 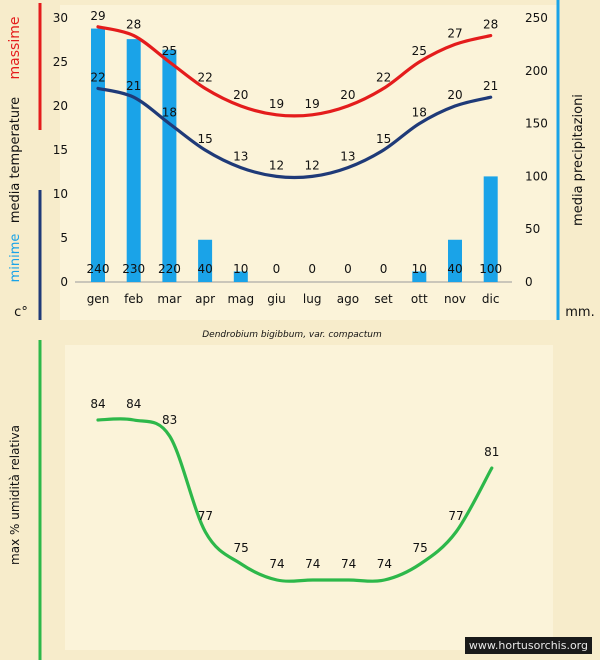 What do you see at coordinates (536, 176) in the screenshot?
I see `right-tick-label: 100` at bounding box center [536, 176].